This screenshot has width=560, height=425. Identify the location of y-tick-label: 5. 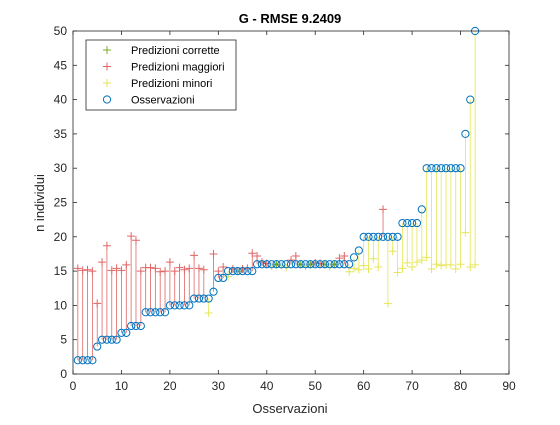
(63, 340).